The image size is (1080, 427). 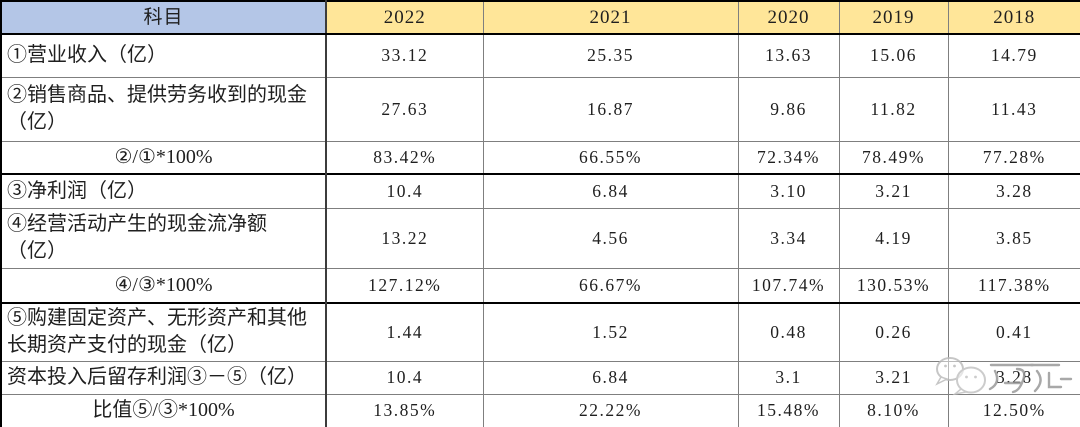 I want to click on value-cell: 1.52, so click(x=610, y=332).